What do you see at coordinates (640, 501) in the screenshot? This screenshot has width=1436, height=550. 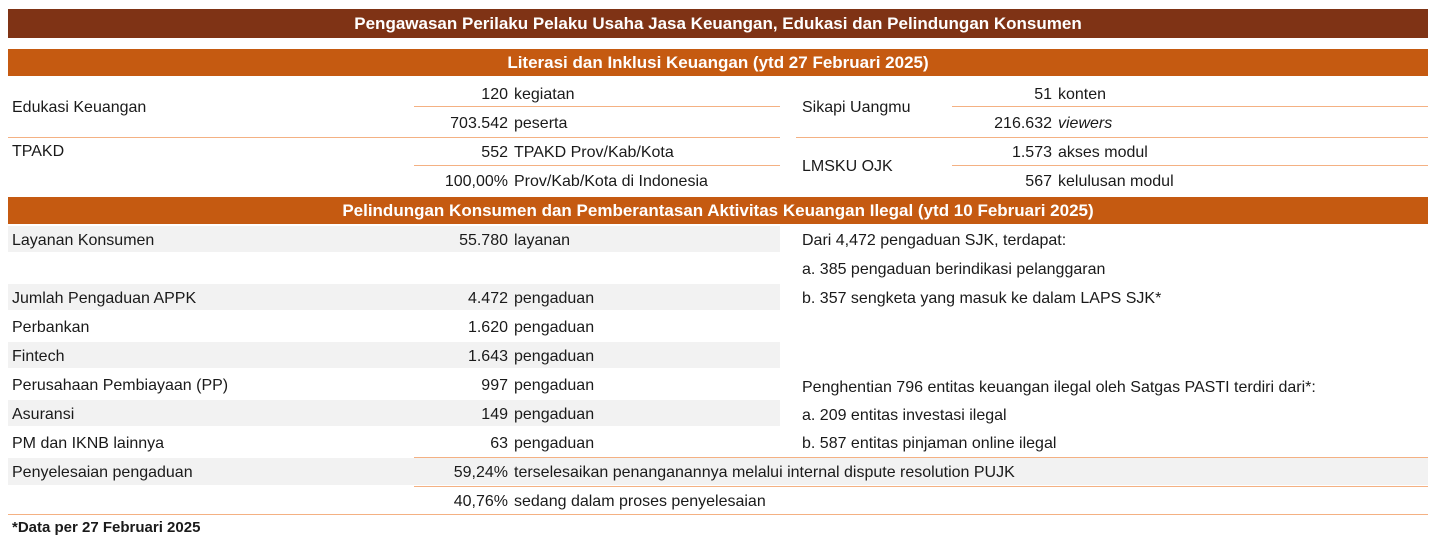 I see `penyelesaian-text-2: sedang dalam proses penyelesaian` at bounding box center [640, 501].